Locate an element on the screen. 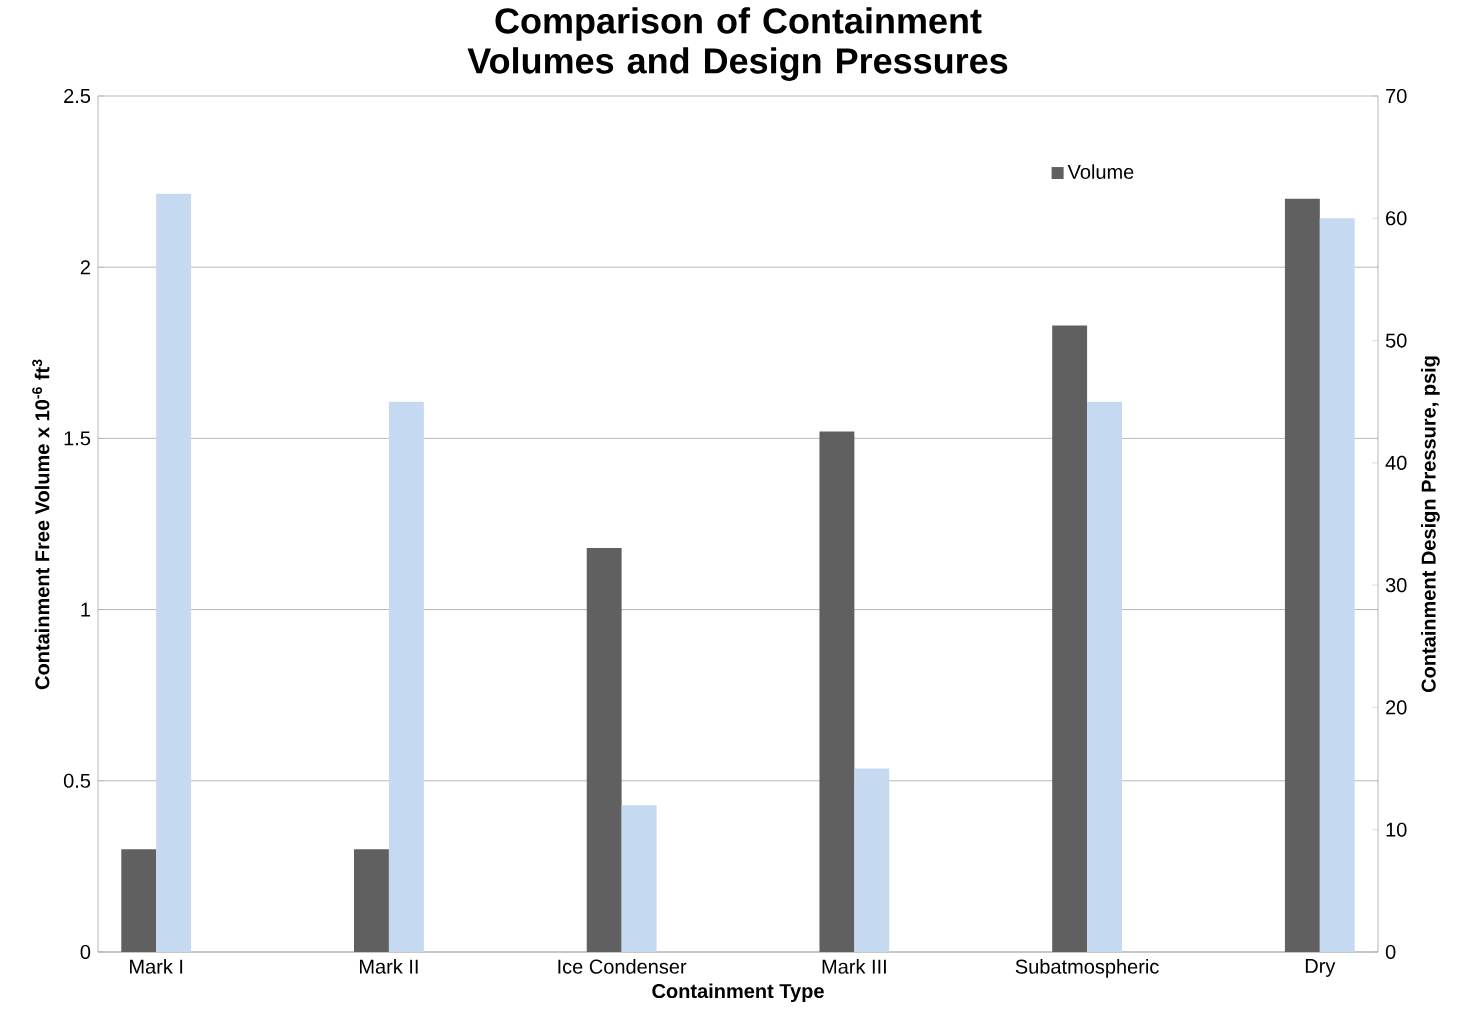 The image size is (1462, 1028). legend-label: Volume is located at coordinates (1100, 171).